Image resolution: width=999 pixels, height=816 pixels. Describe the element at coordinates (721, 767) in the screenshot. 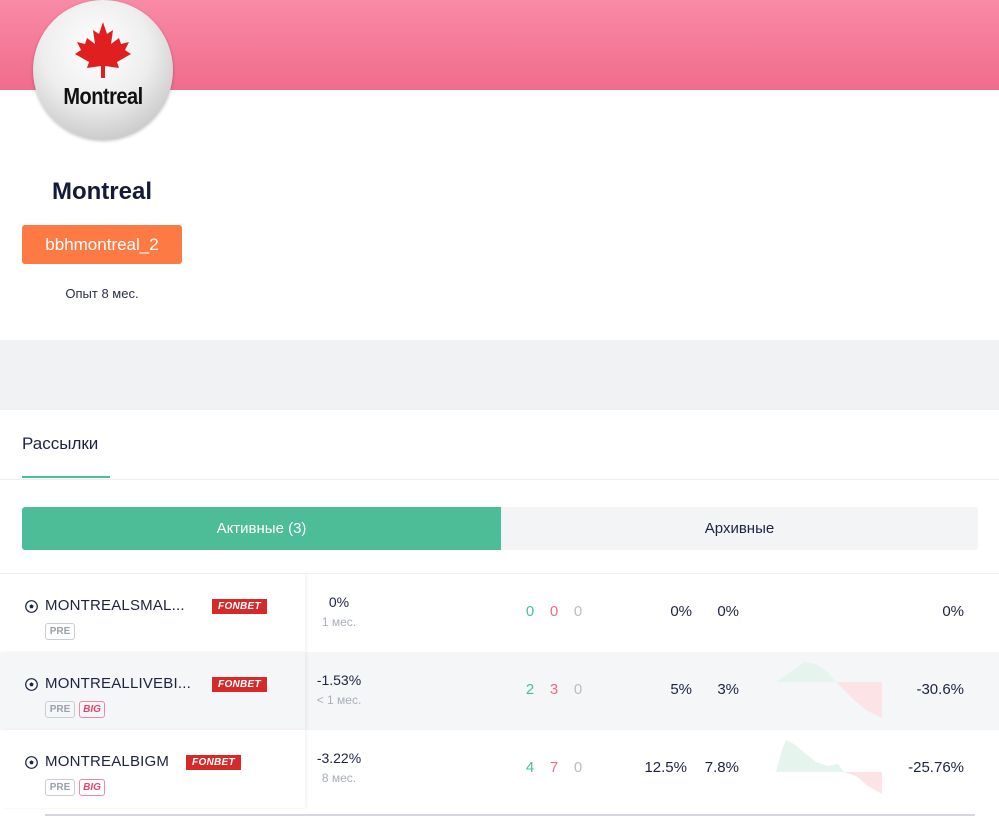

I see `row-pct-2: 7.8%` at that location.